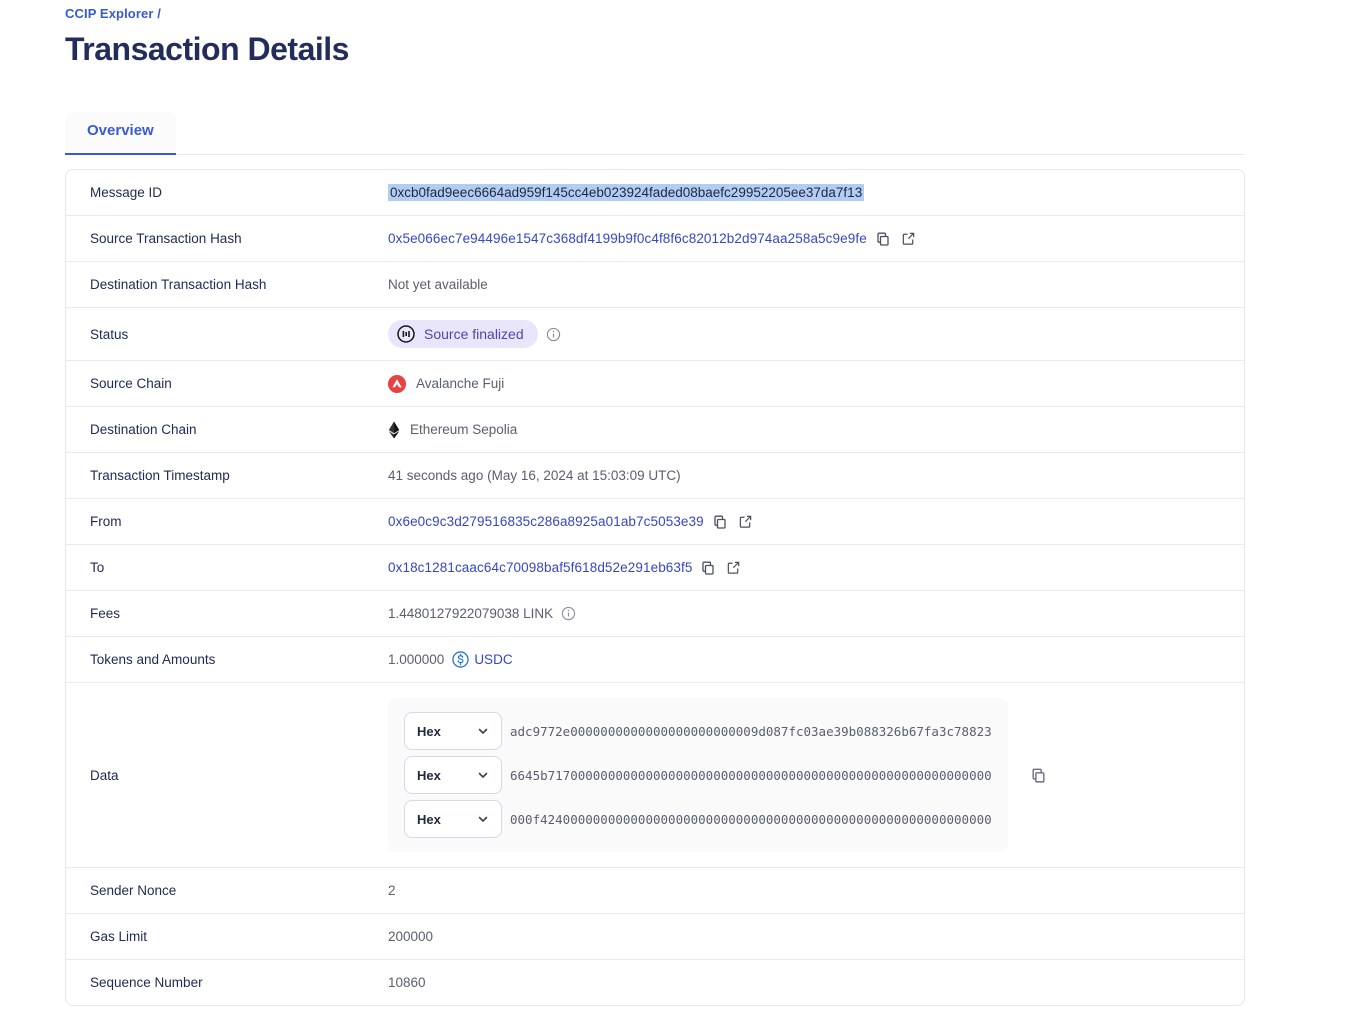 The width and height of the screenshot is (1354, 1012). Describe the element at coordinates (453, 819) in the screenshot. I see `data-format-select-3: Hex` at that location.